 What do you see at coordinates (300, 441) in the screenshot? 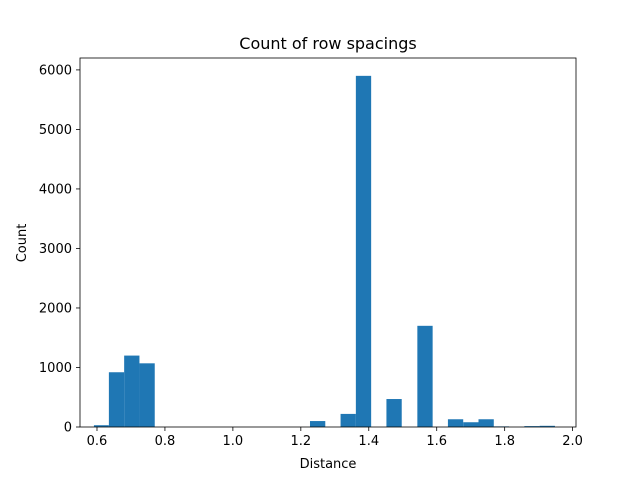
I see `x-tick-label: 1.2` at bounding box center [300, 441].